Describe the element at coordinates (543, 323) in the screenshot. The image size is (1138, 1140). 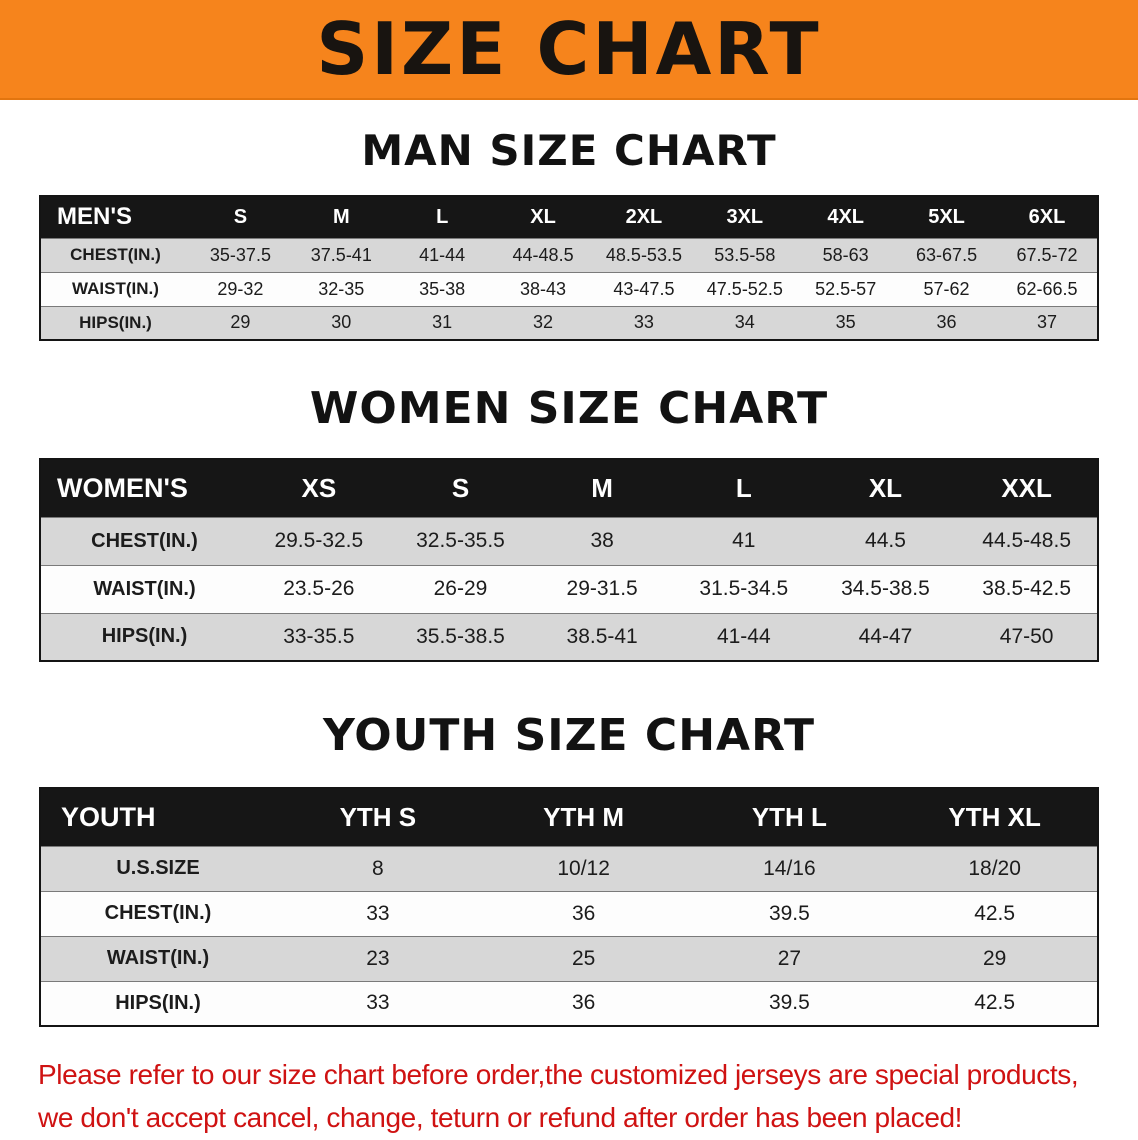
I see `value-cell: 32` at that location.